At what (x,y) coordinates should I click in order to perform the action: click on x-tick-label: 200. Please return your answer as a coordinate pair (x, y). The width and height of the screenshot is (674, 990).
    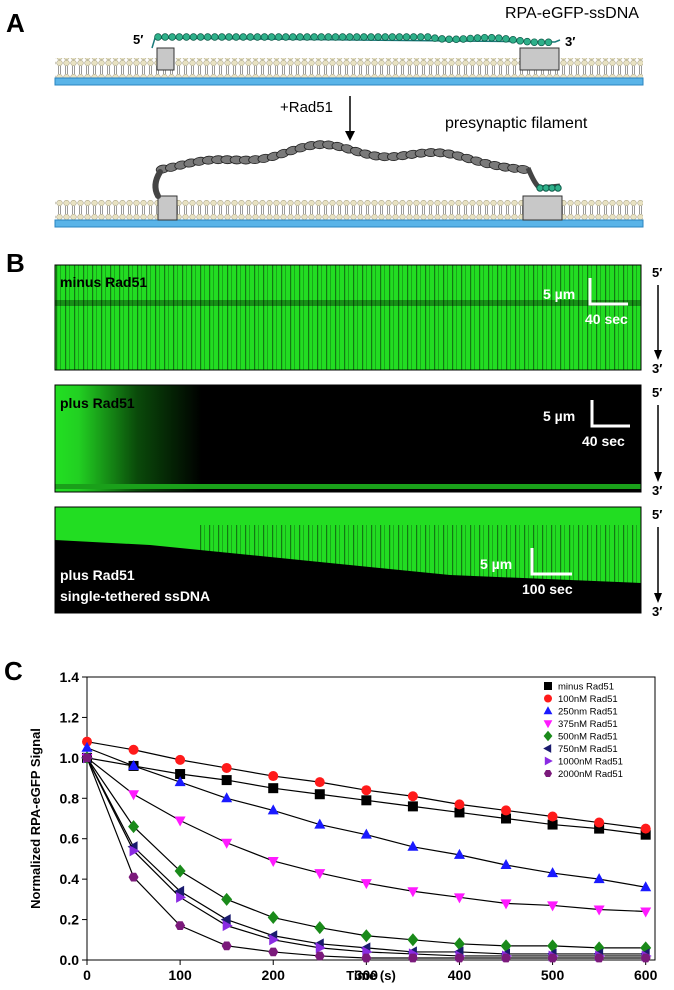
    Looking at the image, I should click on (274, 975).